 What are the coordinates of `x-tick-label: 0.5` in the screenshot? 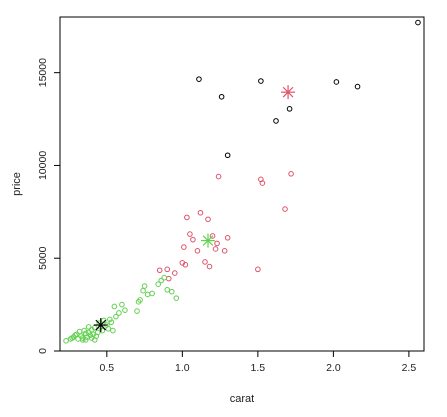 It's located at (107, 368).